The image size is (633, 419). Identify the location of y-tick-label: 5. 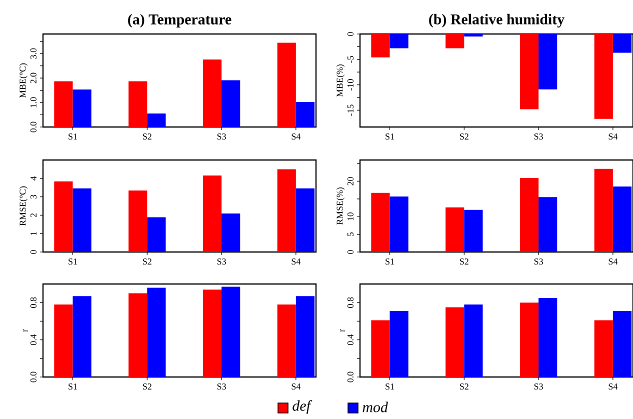
(351, 234).